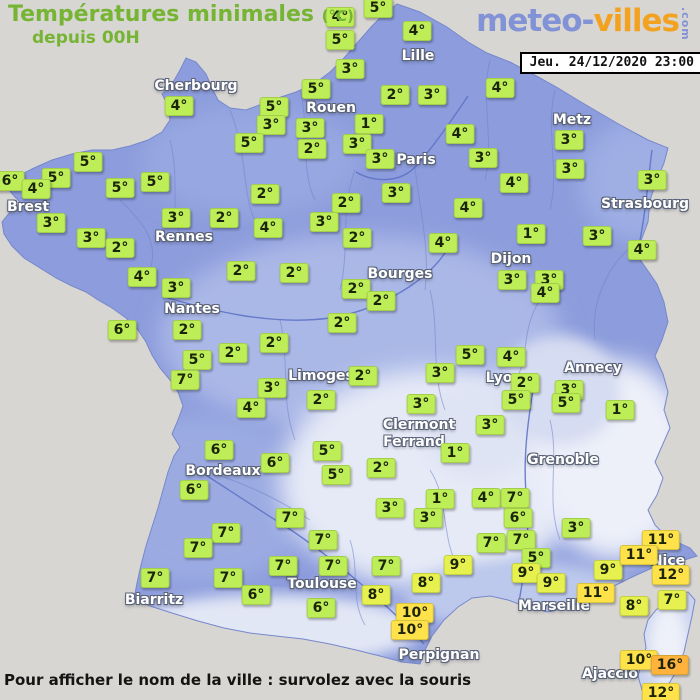  What do you see at coordinates (670, 665) in the screenshot?
I see `temp-badge: 16°` at bounding box center [670, 665].